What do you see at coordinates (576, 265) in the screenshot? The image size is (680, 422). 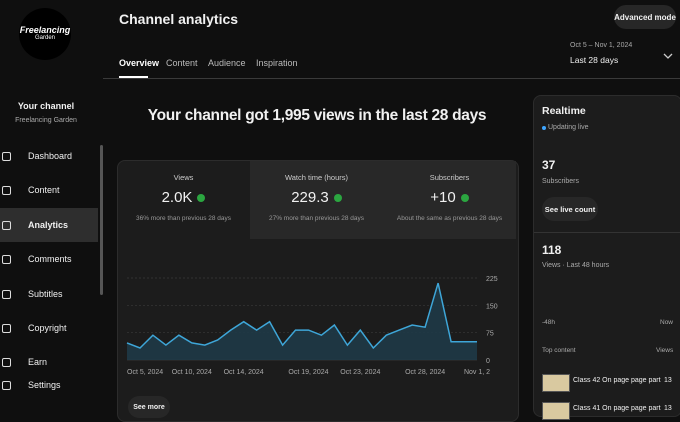 I see `views-label: Views · Last 48 hours` at bounding box center [576, 265].